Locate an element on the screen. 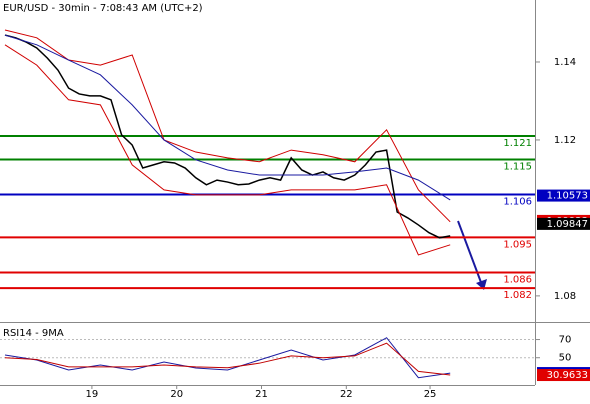 The width and height of the screenshot is (590, 404). level-label: 1.106 is located at coordinates (517, 202).